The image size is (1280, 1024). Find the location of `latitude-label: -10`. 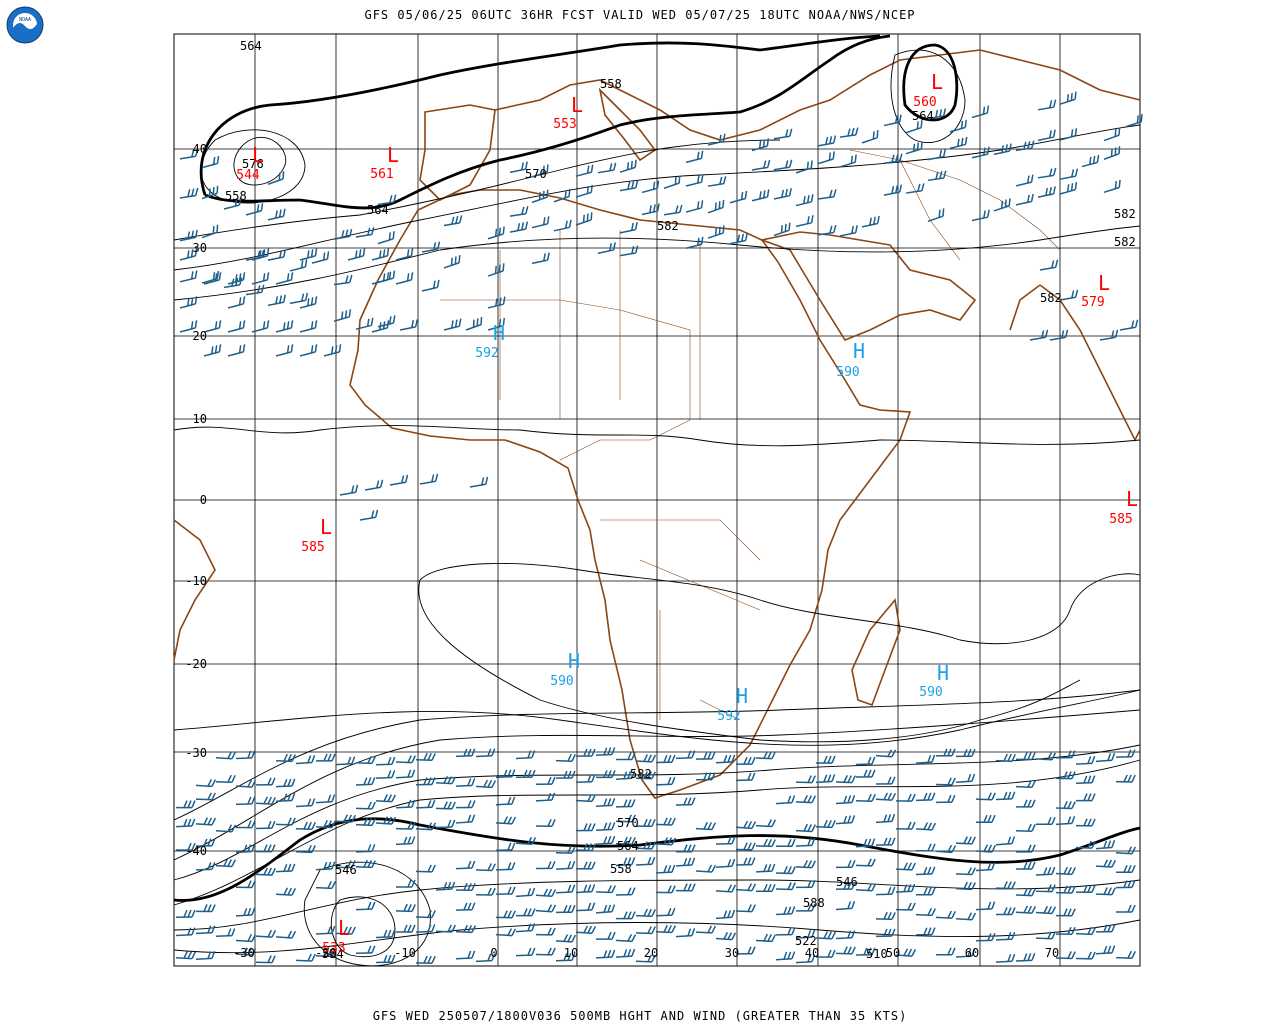

latitude-label: -10 is located at coordinates (196, 581).